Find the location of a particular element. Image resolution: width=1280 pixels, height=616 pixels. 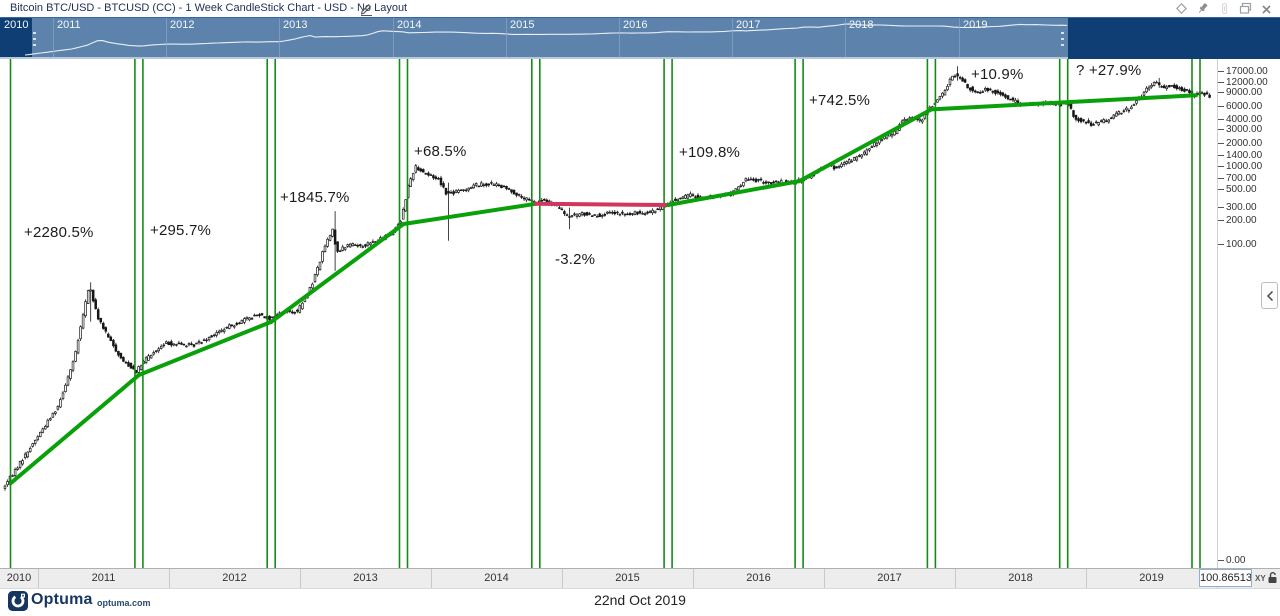

window-controls is located at coordinates (1223, 11).